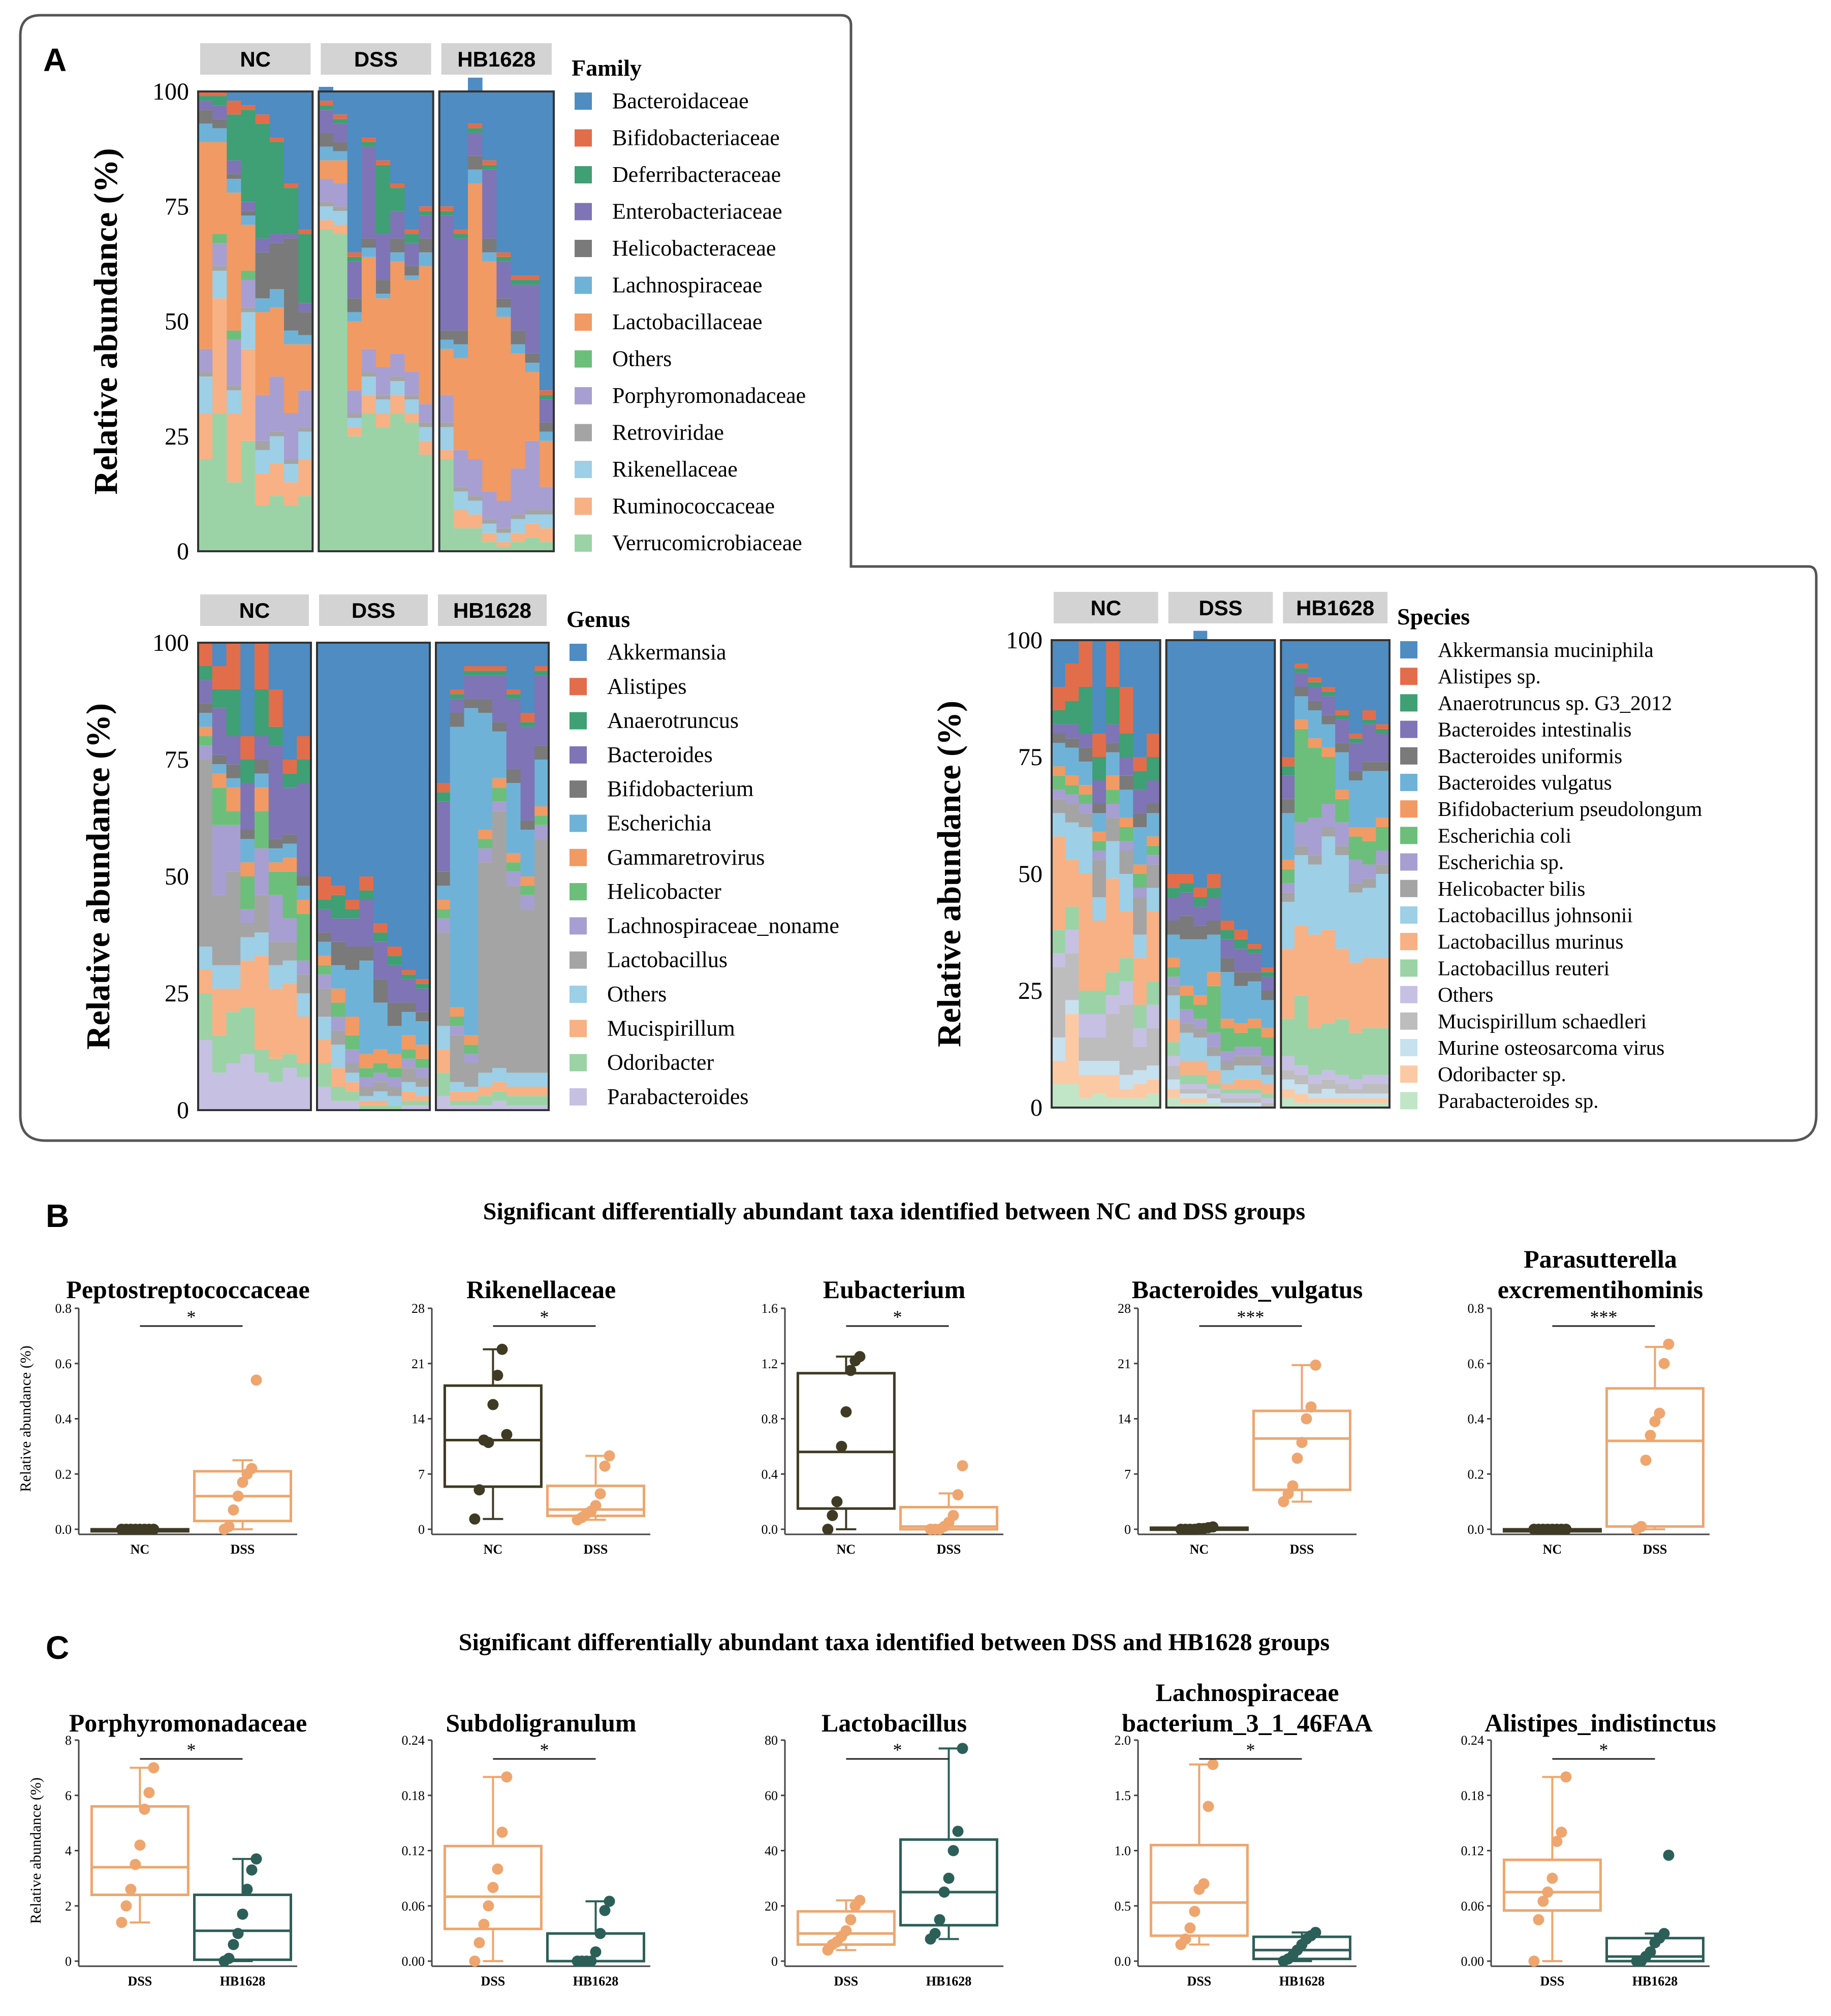 This screenshot has height=2016, width=1831. I want to click on y-tick-label: 0.18, so click(413, 1795).